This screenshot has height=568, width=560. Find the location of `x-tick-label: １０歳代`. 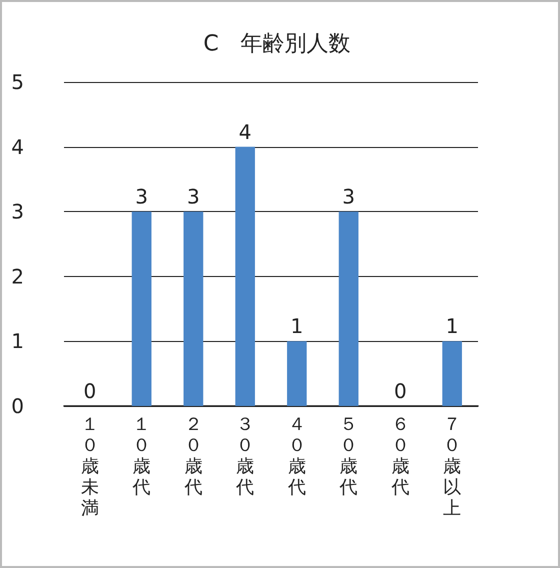

x-tick-label: １０歳代 is located at coordinates (141, 456).